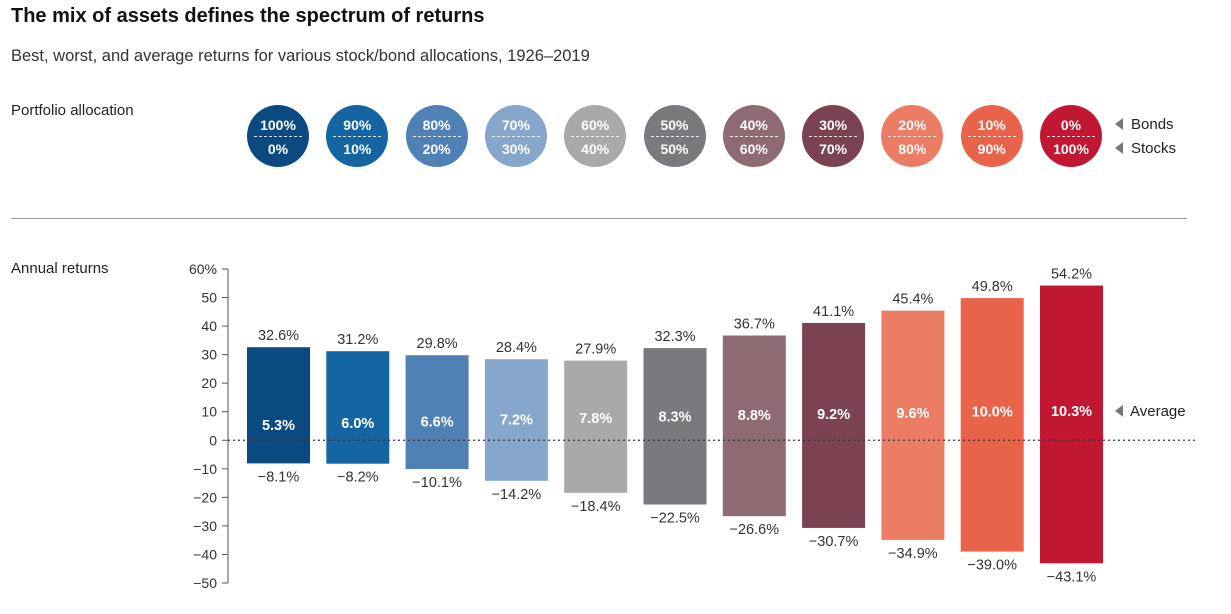  I want to click on stocks-percent: 80%, so click(912, 149).